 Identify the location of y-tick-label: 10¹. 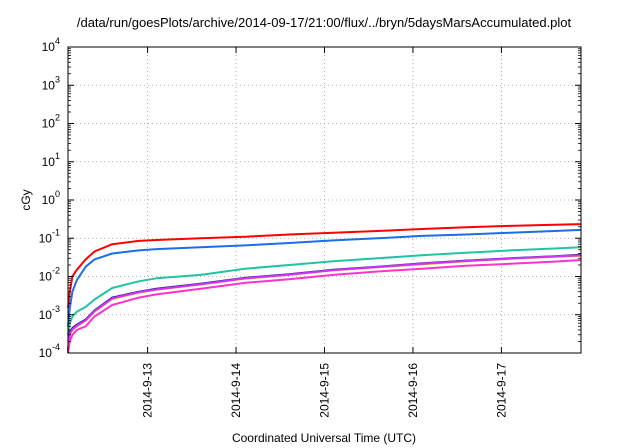
(51, 160).